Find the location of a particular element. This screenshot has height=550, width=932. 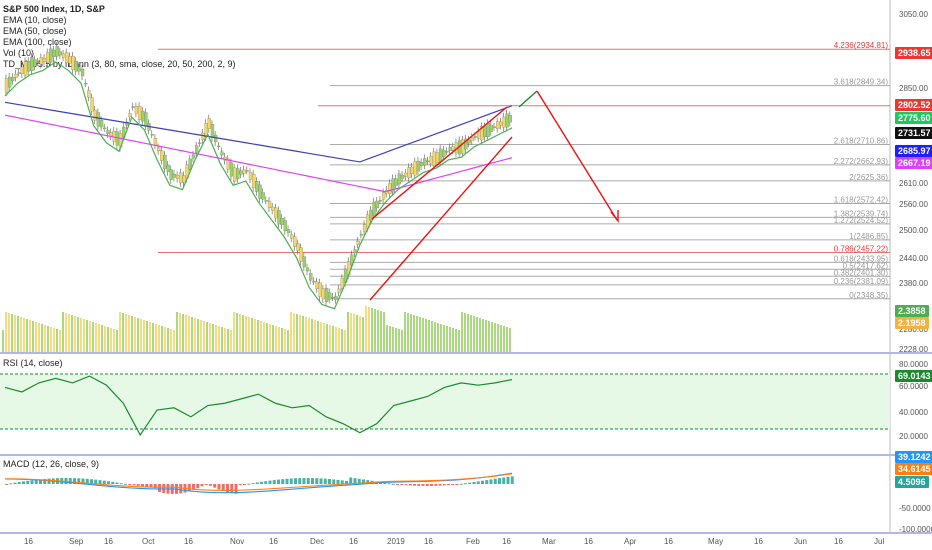

rsi-tick: 60.0000 is located at coordinates (913, 386).